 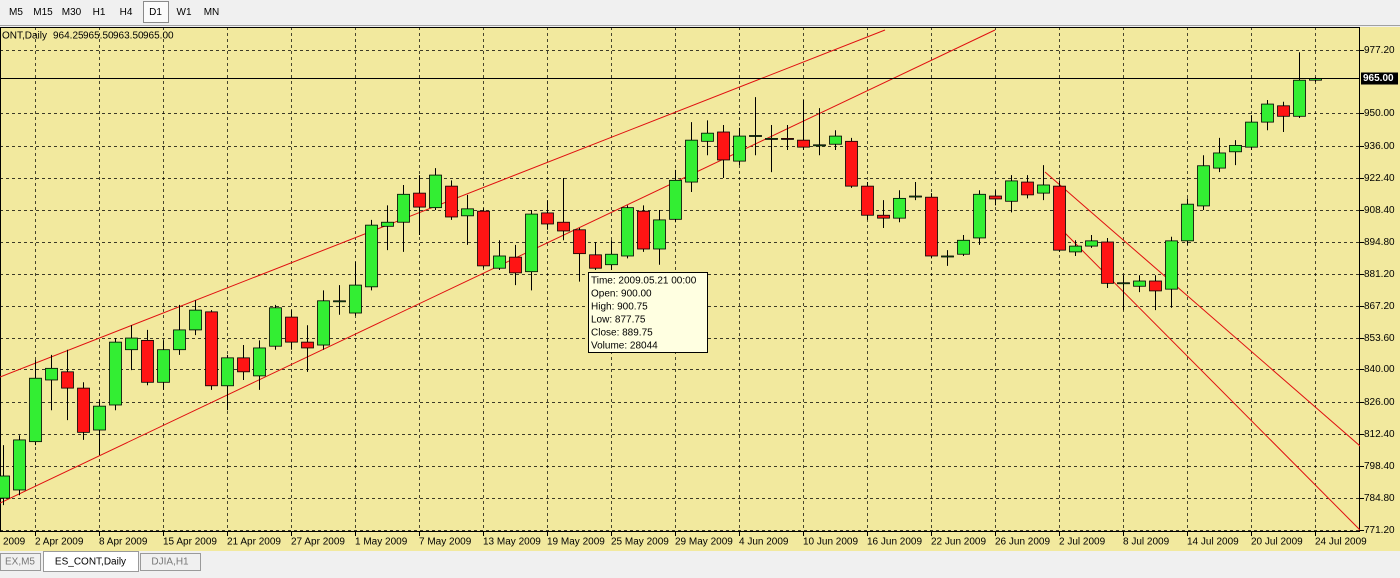 What do you see at coordinates (958, 542) in the screenshot?
I see `x-tick-label: 22 Jun 2009` at bounding box center [958, 542].